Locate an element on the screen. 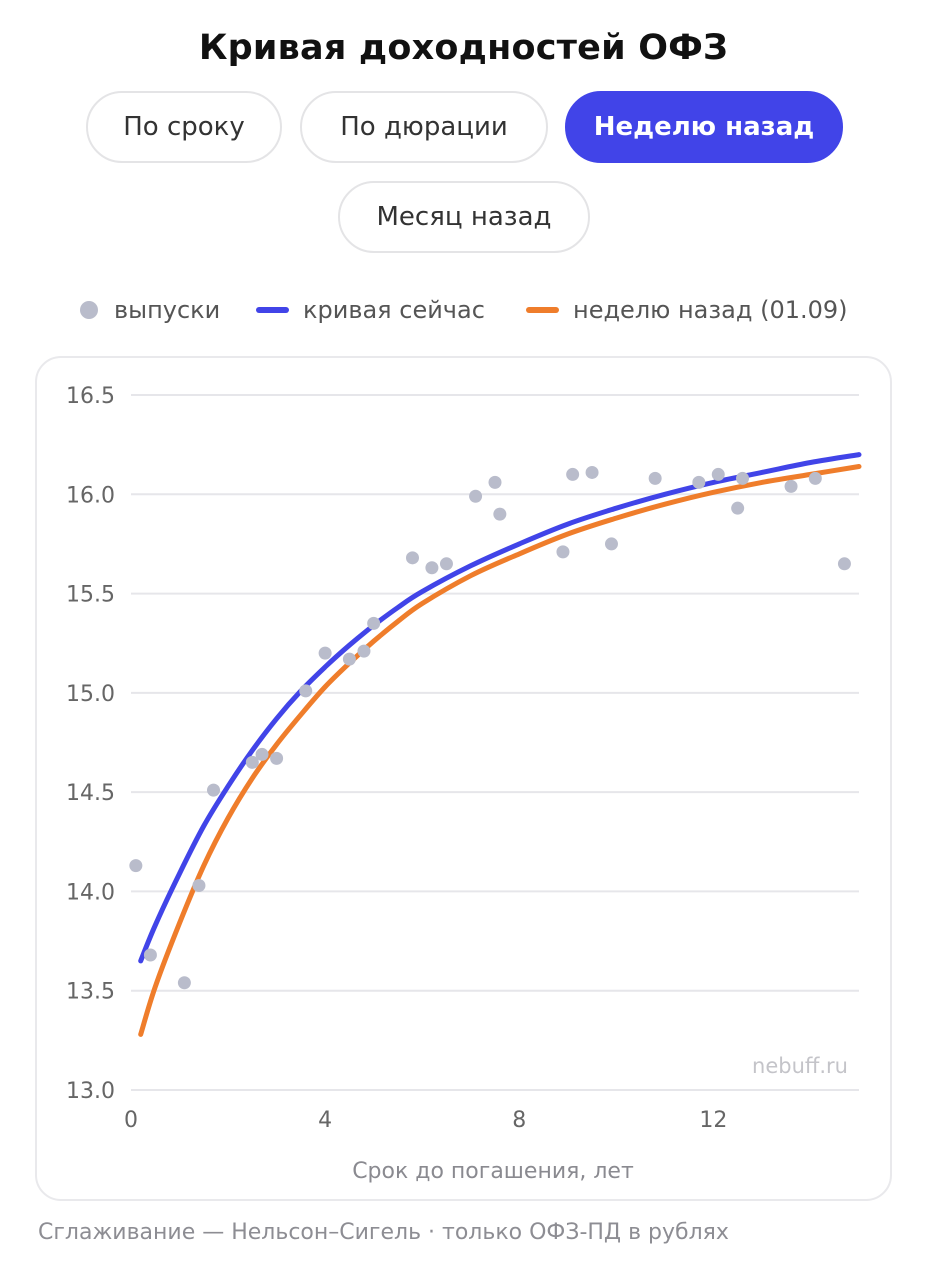 Image resolution: width=927 pixels, height=1280 pixels. legend-label-week-ago: неделю назад (01.09) is located at coordinates (710, 310).